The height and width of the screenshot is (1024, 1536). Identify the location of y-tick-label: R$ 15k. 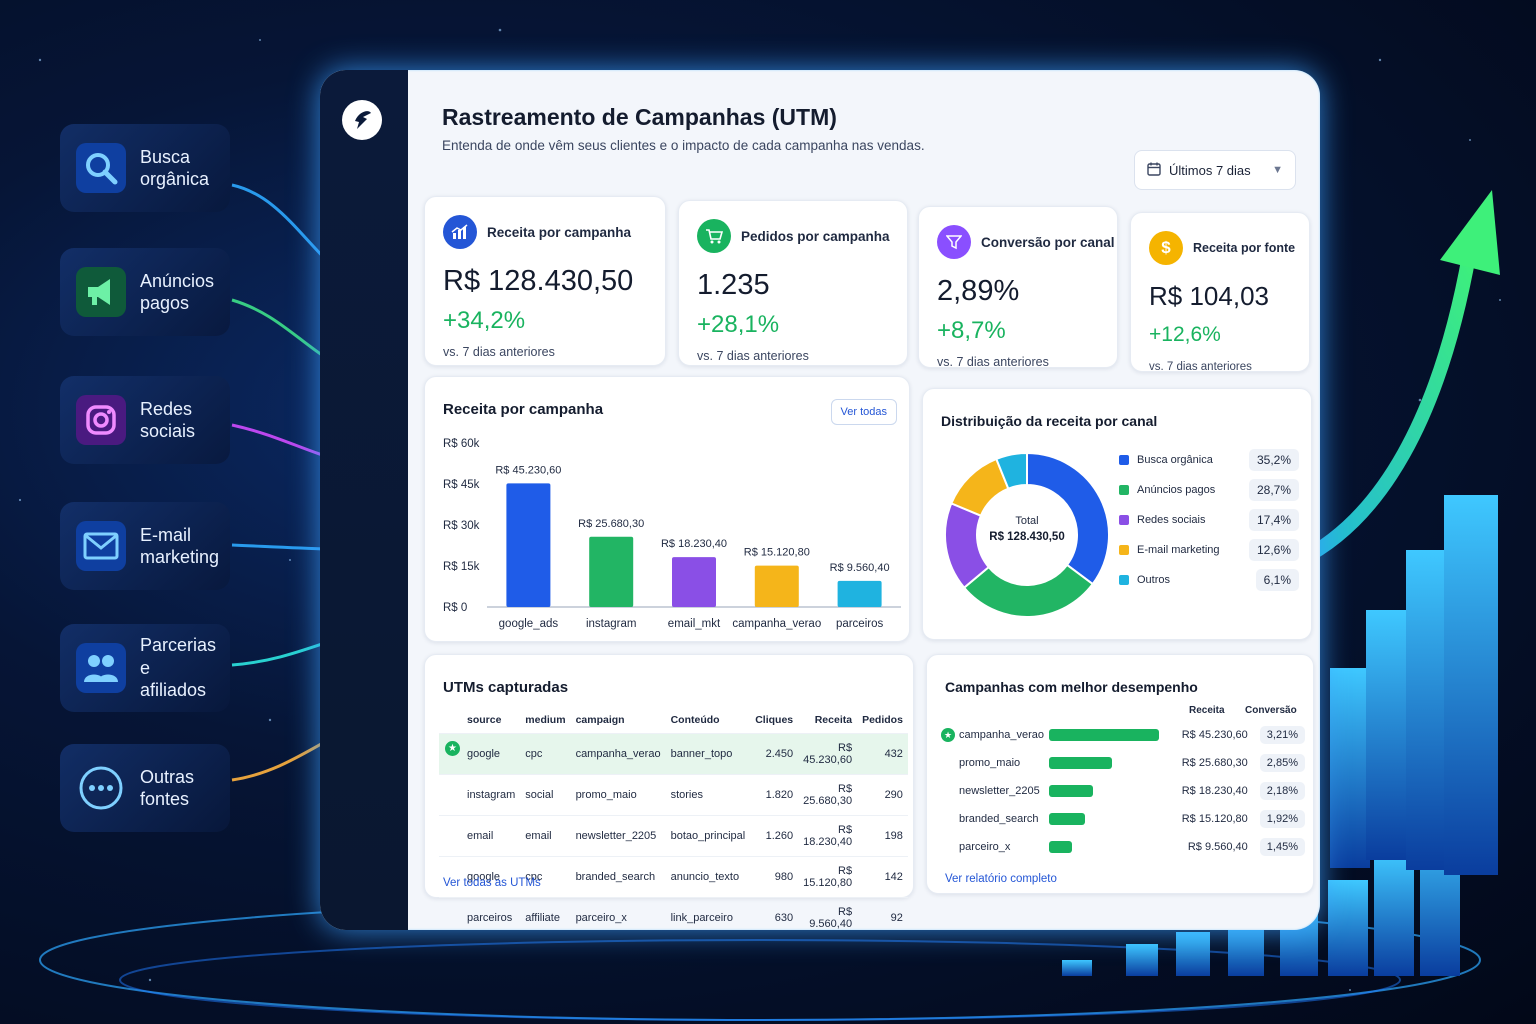
(461, 567).